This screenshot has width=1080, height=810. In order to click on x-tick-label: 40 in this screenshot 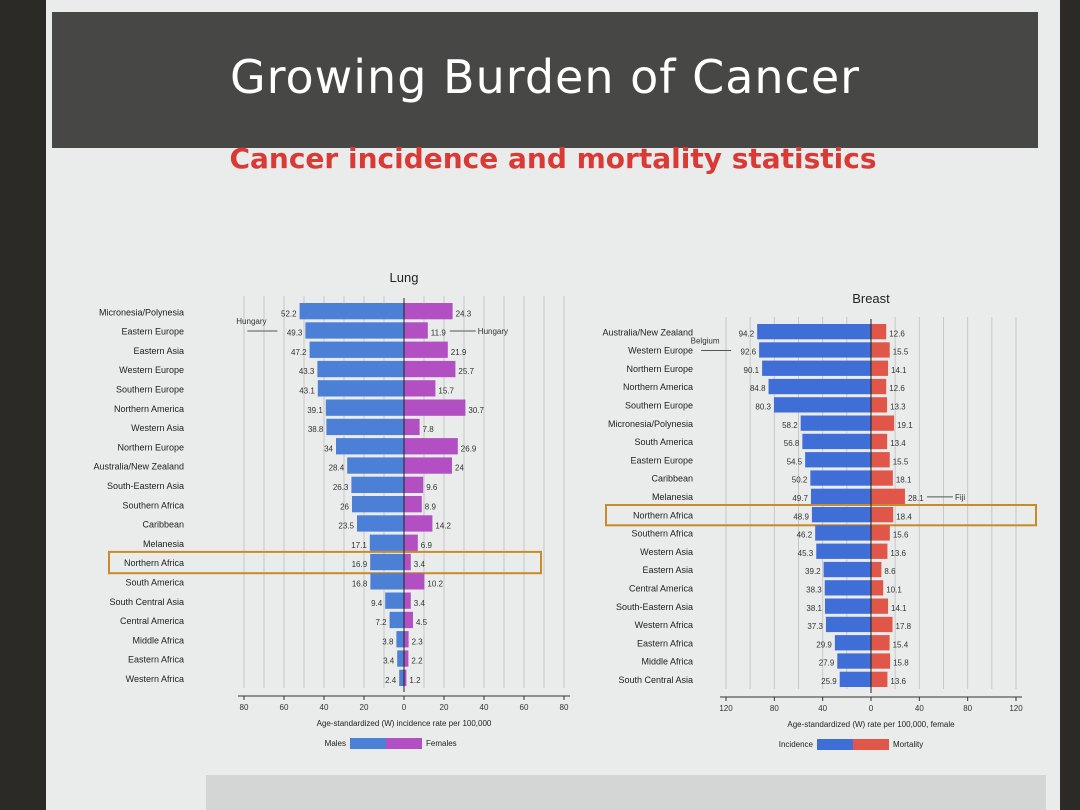, I will do `click(822, 708)`.